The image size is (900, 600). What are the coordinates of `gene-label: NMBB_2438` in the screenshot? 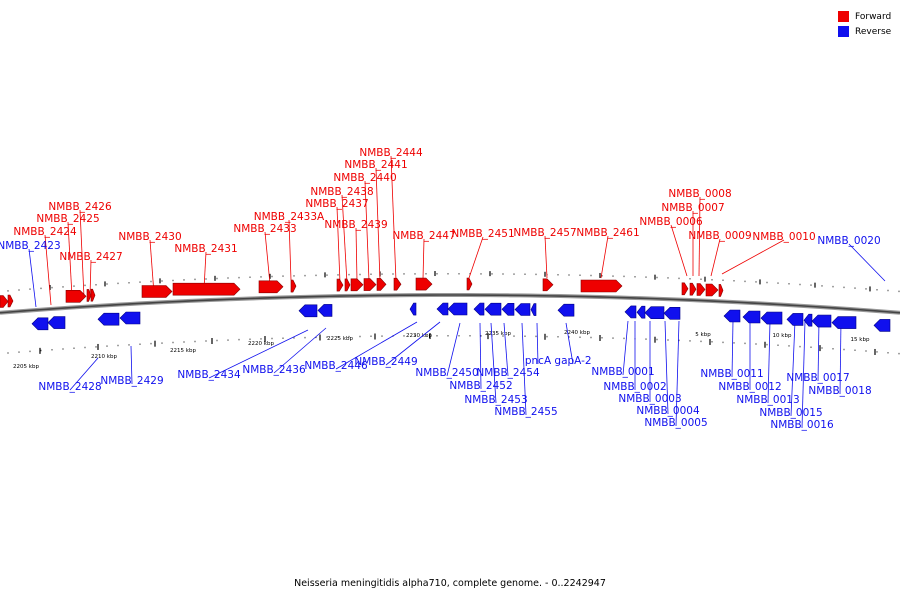 It's located at (341, 192).